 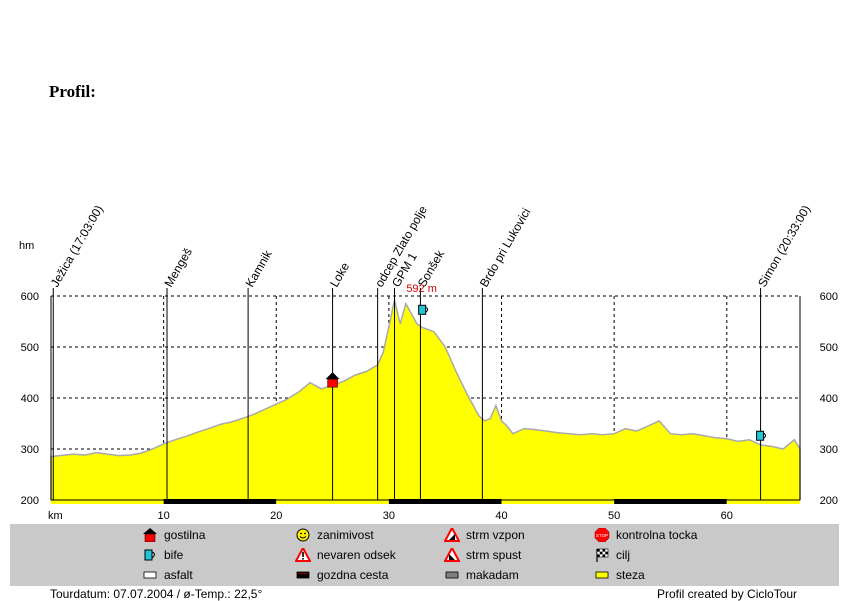 I want to click on x-tick-label: 60, so click(x=727, y=516).